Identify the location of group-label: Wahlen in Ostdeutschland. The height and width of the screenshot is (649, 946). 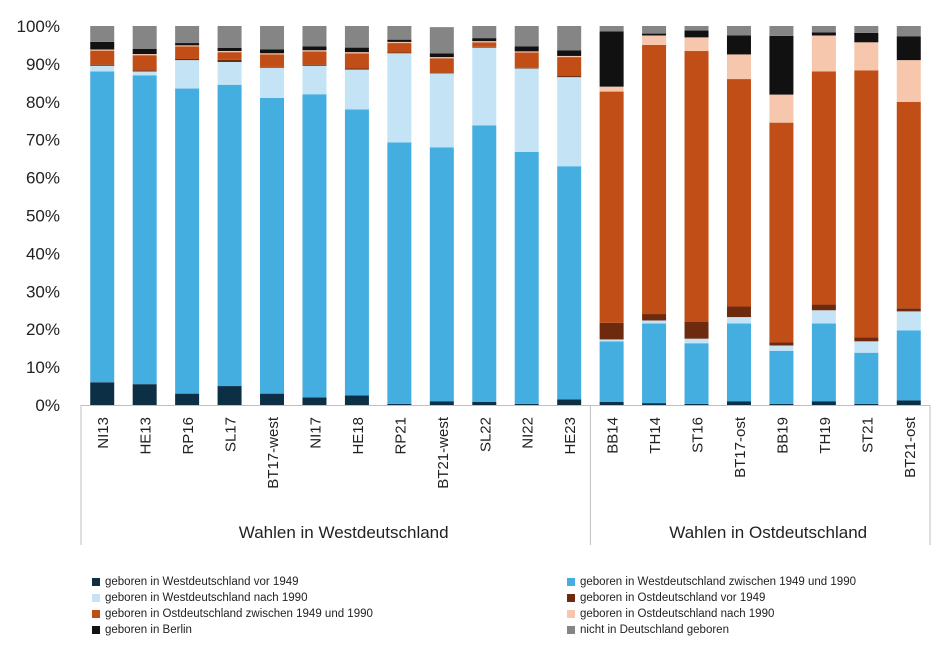
(768, 532).